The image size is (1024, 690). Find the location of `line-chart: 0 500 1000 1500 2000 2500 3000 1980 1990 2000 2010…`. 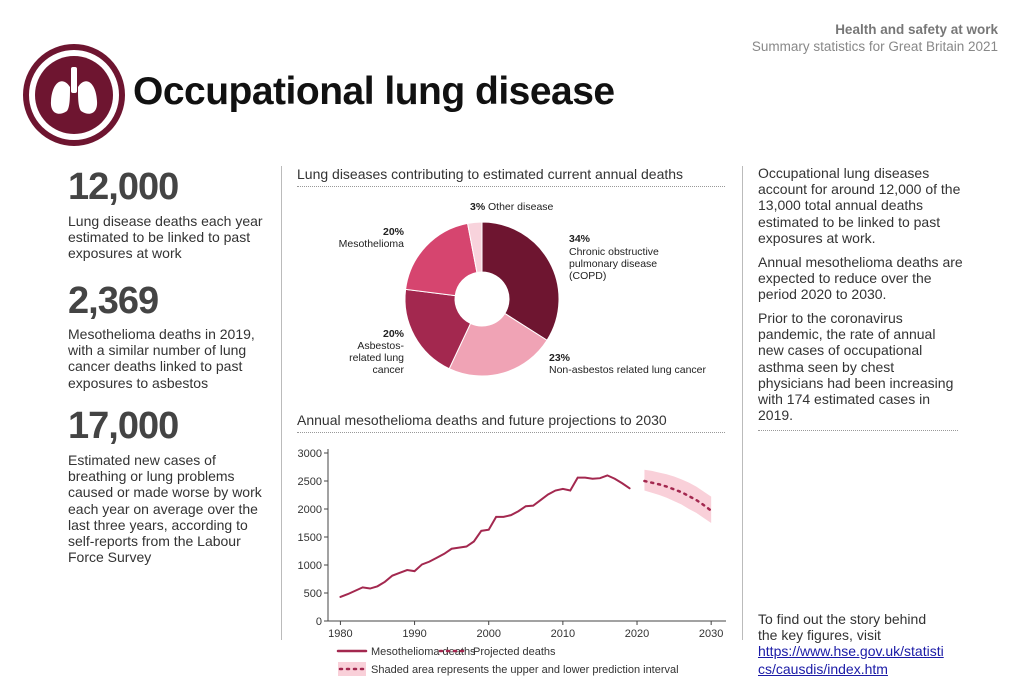

line-chart: 0 500 1000 1500 2000 2500 3000 1980 1990 2000 2010… is located at coordinates (512, 562).